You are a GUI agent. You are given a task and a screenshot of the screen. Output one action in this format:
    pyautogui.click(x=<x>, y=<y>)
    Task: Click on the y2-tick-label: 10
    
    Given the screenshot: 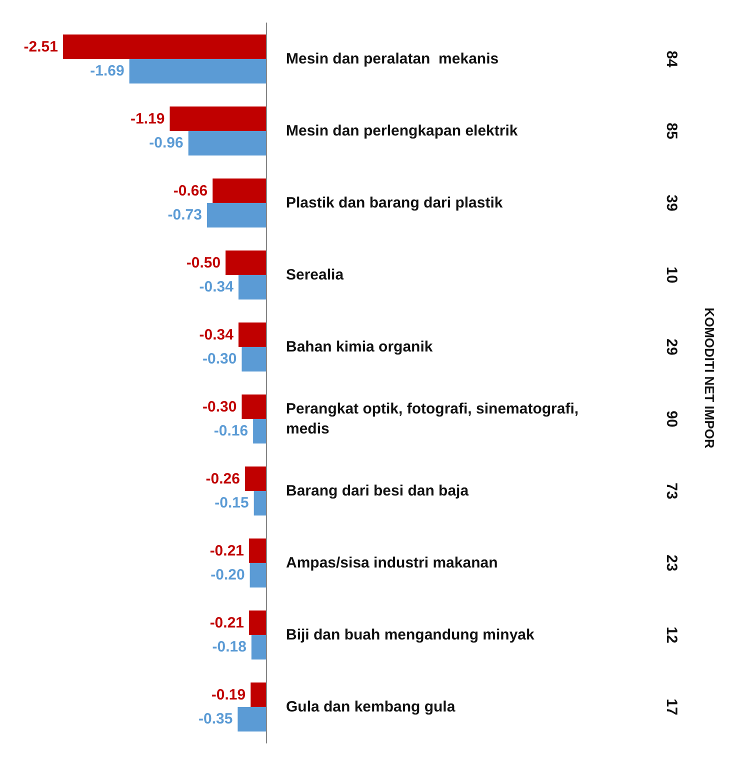 What is the action you would take?
    pyautogui.click(x=671, y=275)
    